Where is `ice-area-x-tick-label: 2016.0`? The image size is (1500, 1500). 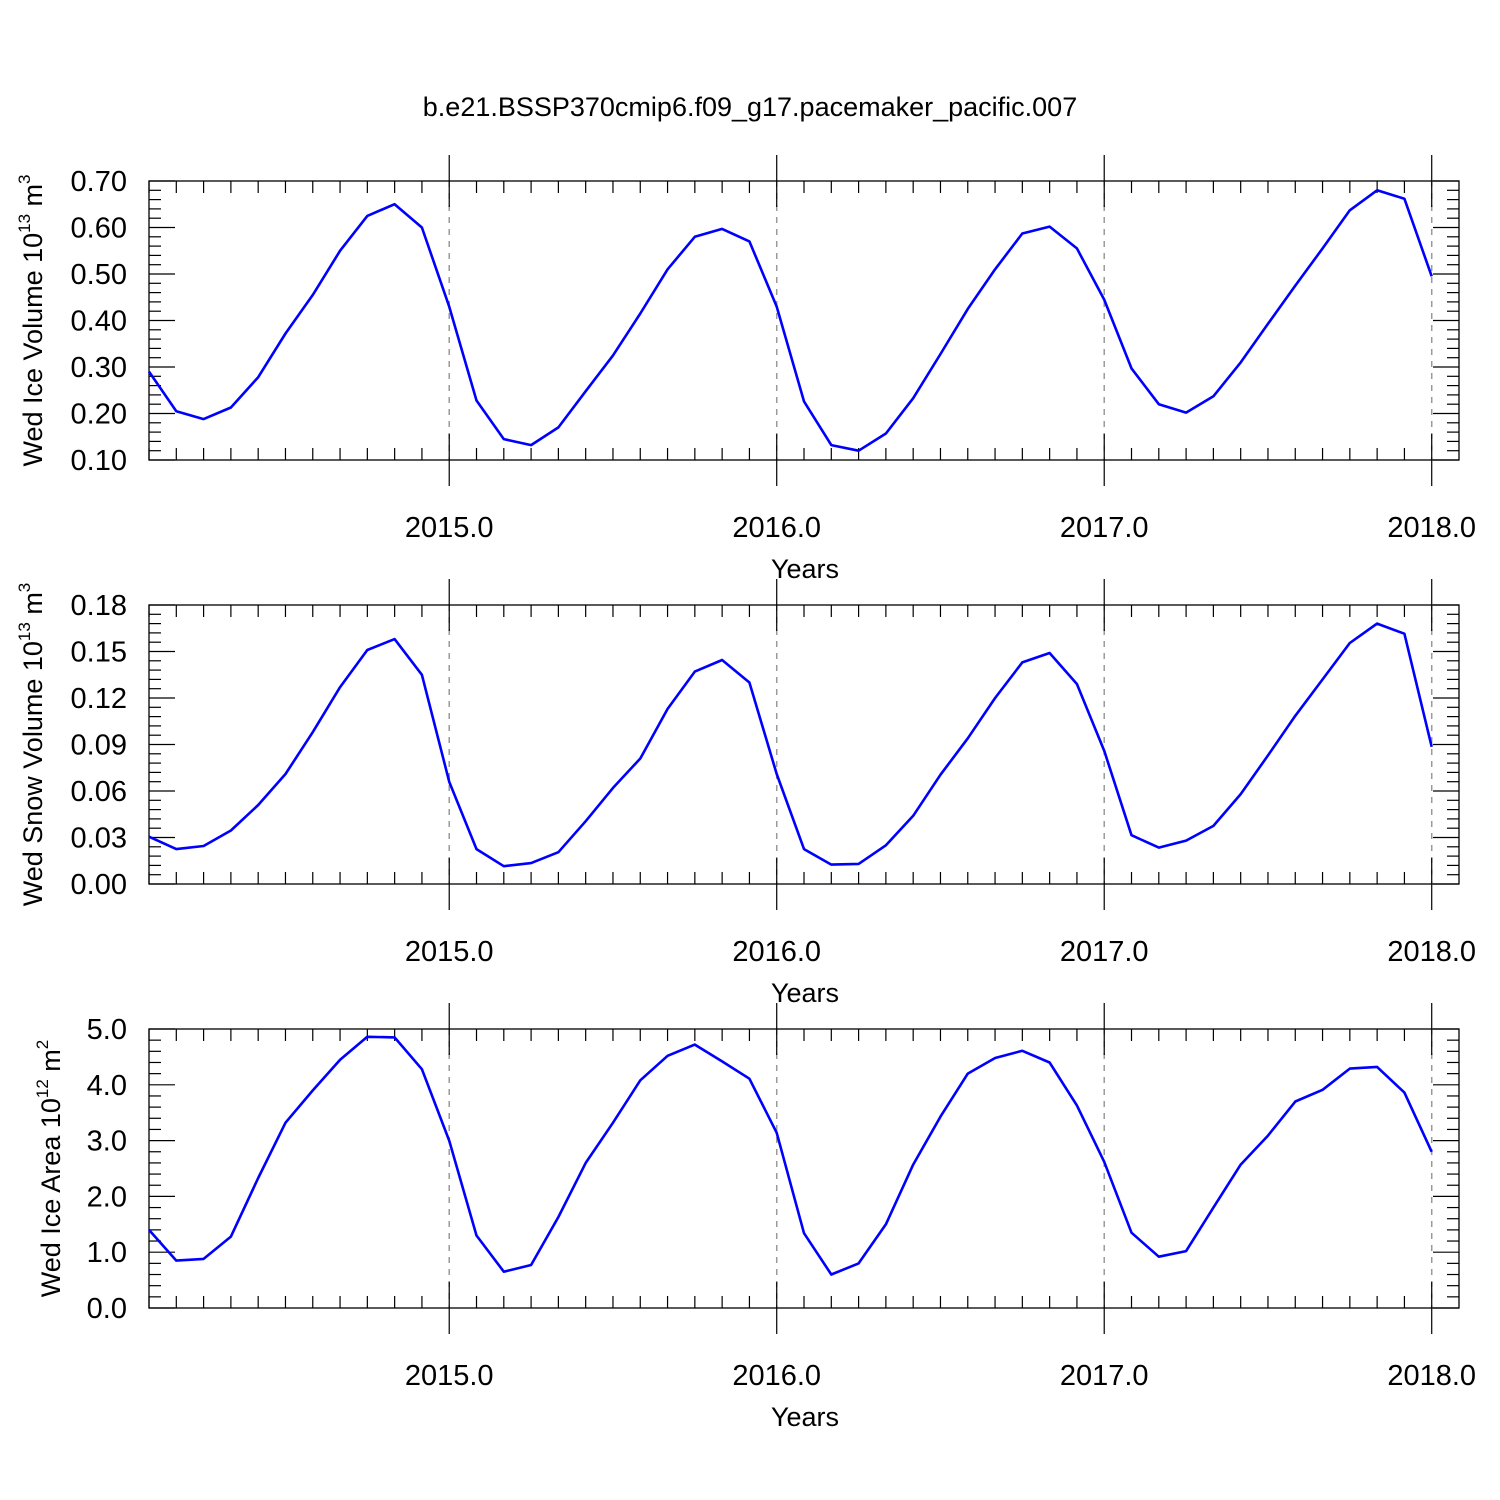
ice-area-x-tick-label: 2016.0 is located at coordinates (776, 1376).